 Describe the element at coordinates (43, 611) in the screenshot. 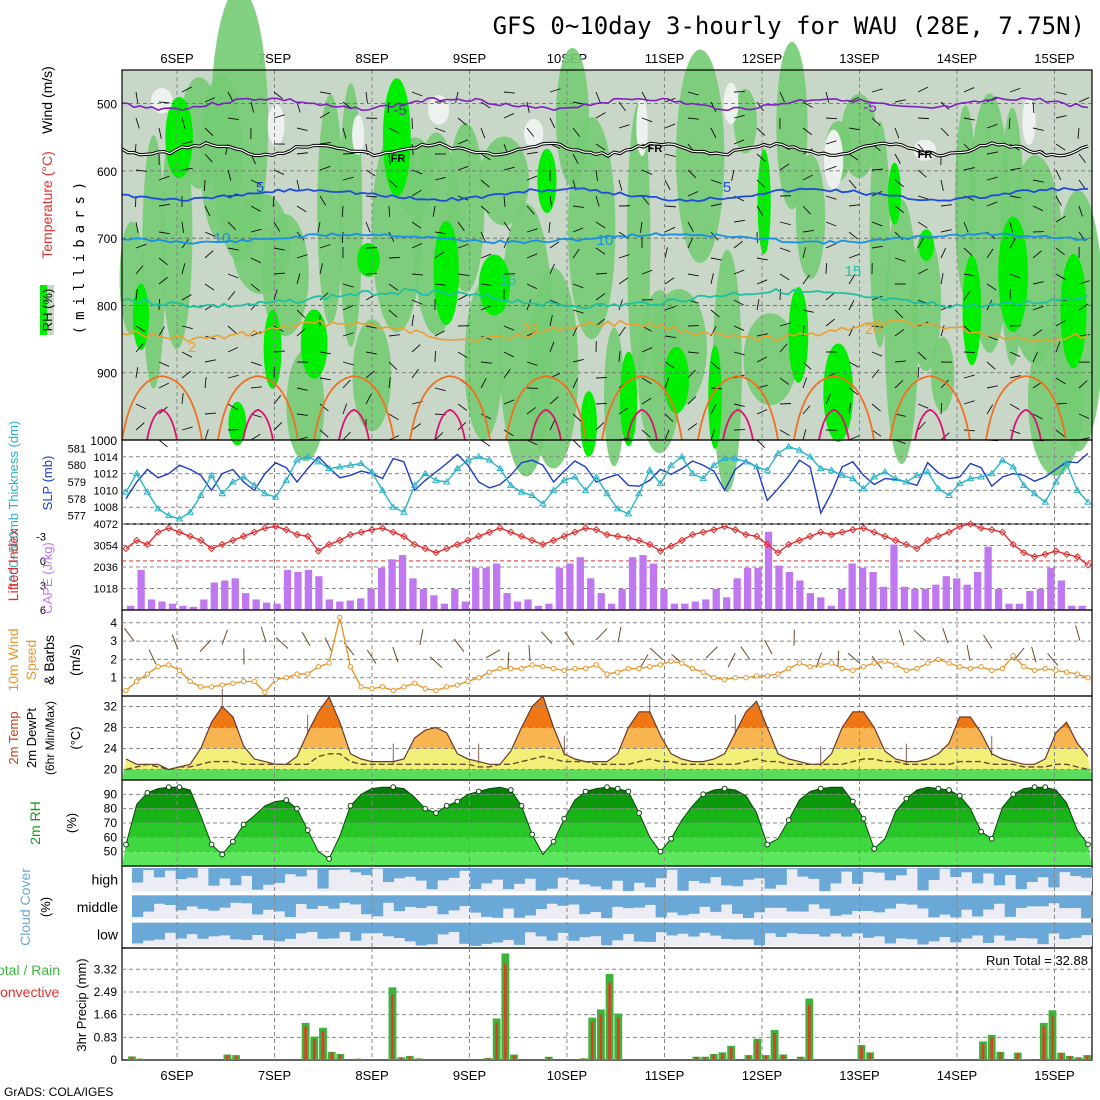

I see `lifted-index-tick-label: 6` at that location.